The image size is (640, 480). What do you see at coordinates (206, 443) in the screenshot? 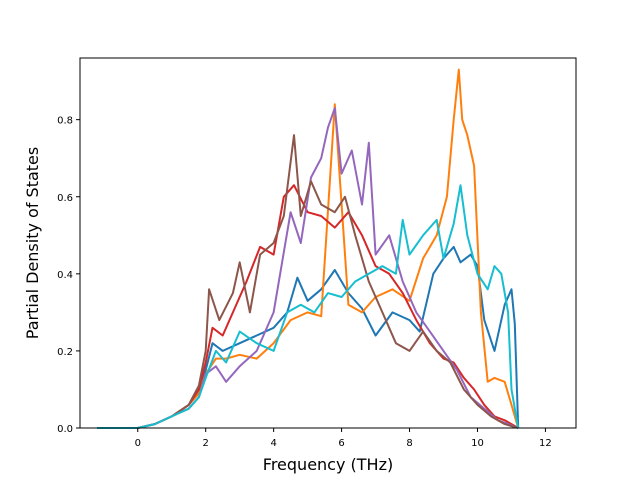
I see `x-tick-label: 2` at bounding box center [206, 443].